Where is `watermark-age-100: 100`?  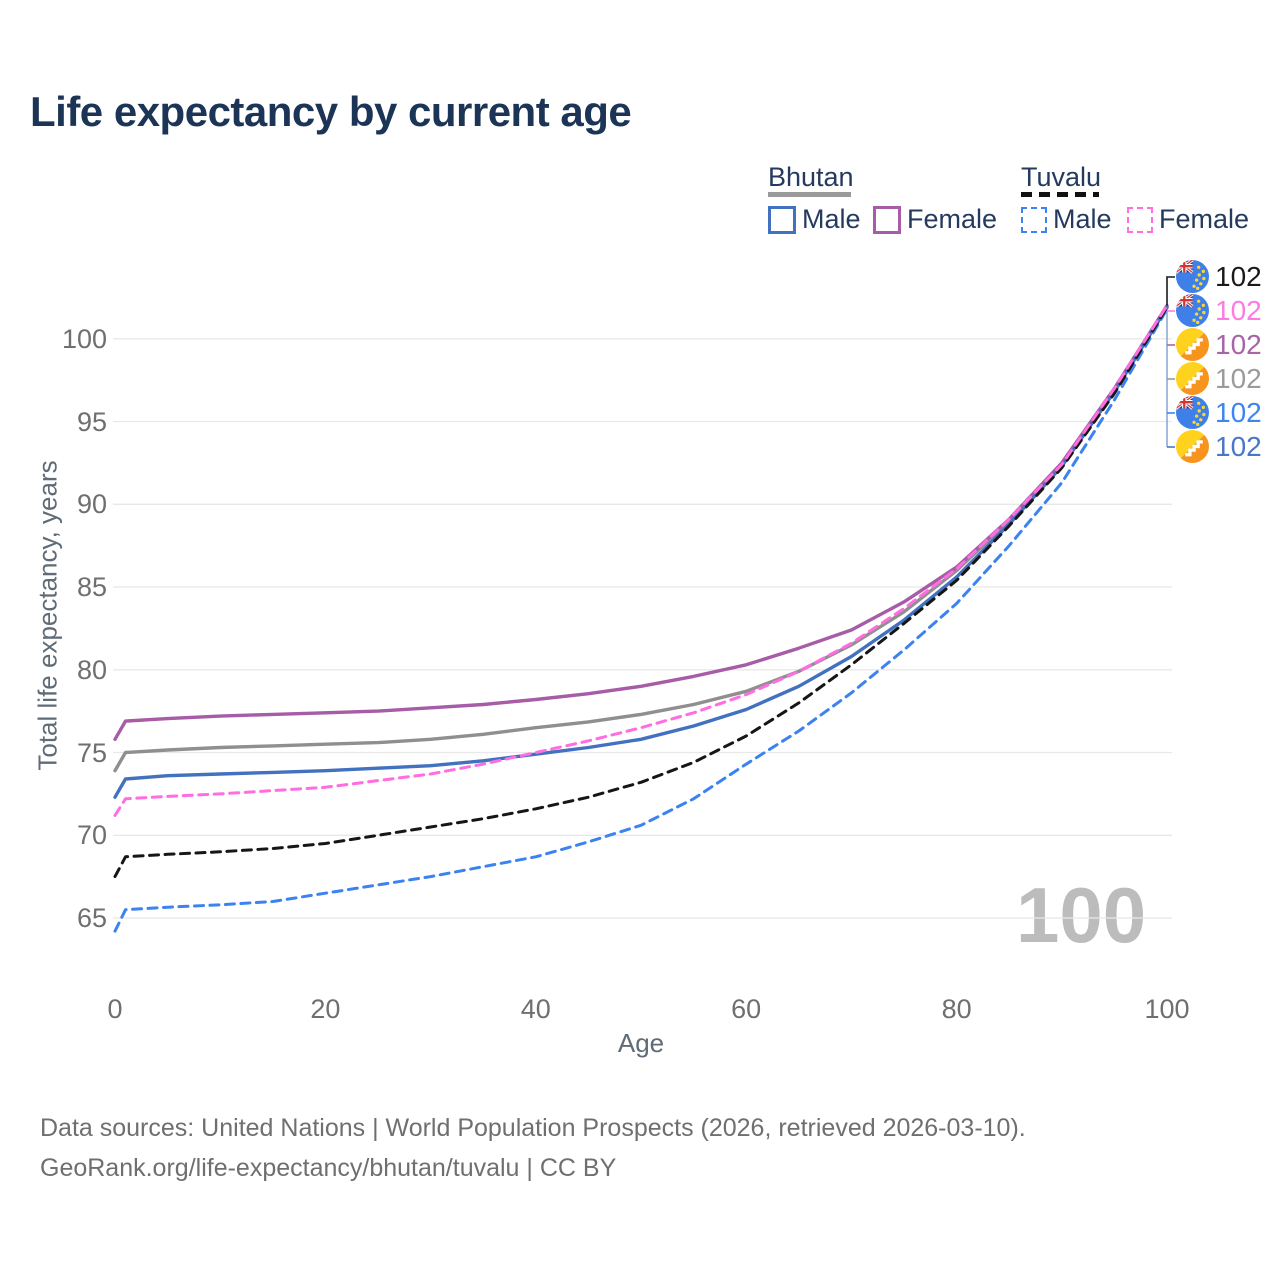 watermark-age-100: 100 is located at coordinates (1081, 915).